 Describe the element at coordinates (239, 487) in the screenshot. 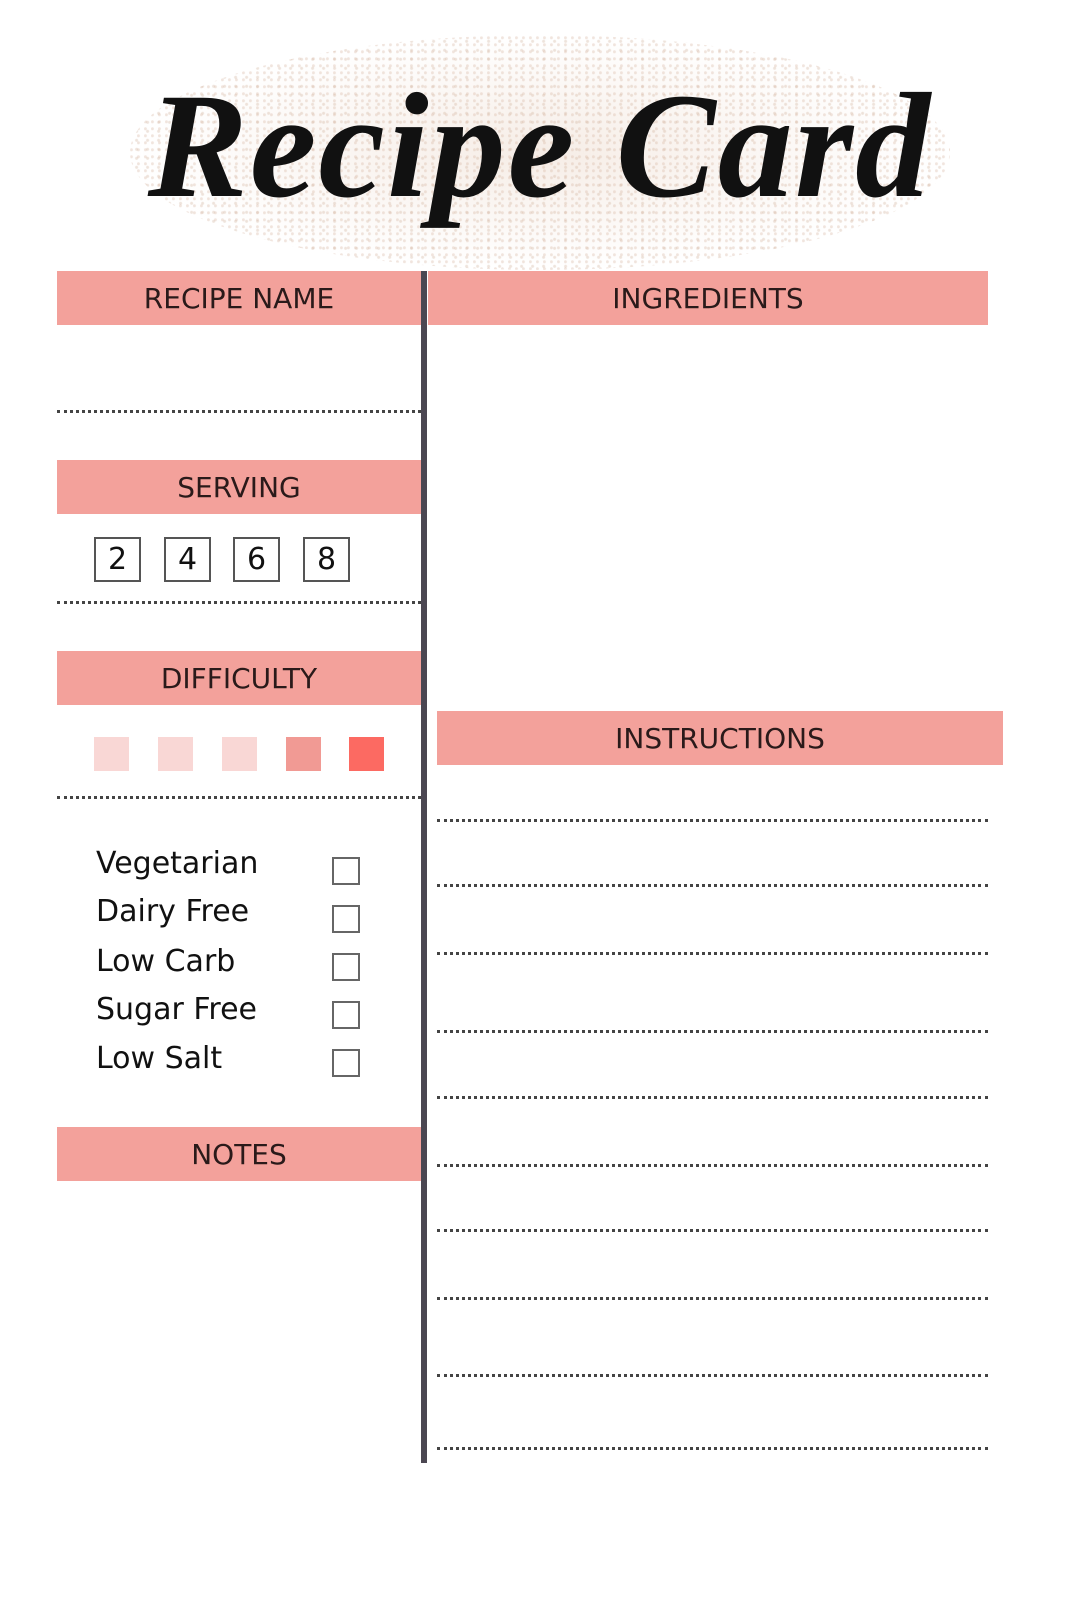

I see `serving-header: SERVING` at that location.